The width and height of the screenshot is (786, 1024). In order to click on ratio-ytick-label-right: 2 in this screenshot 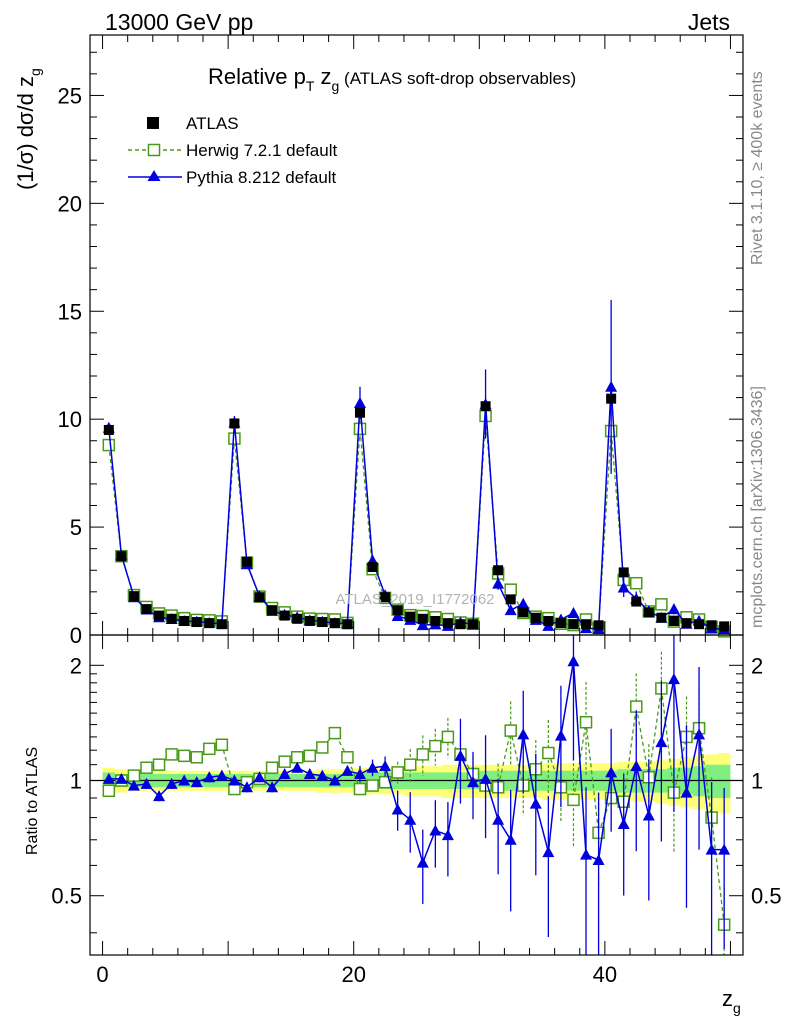, I will do `click(757, 665)`.